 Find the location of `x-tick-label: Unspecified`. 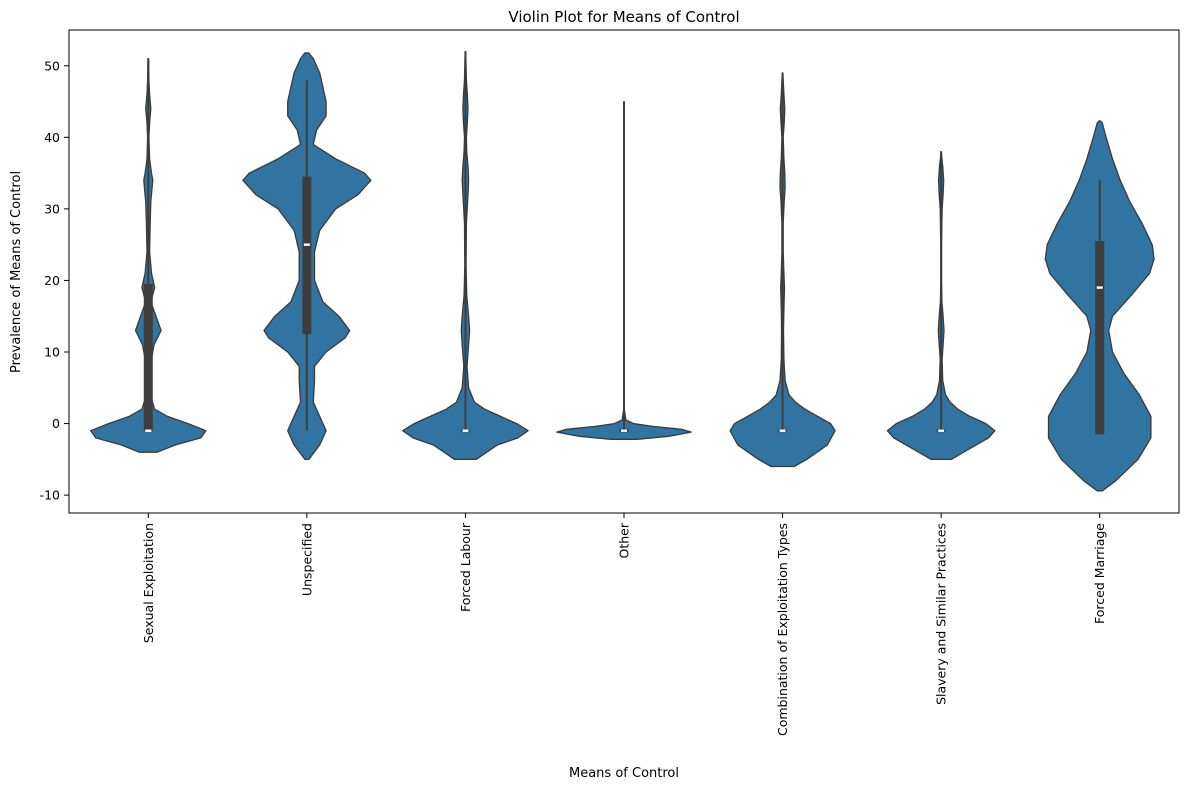

x-tick-label: Unspecified is located at coordinates (306, 559).